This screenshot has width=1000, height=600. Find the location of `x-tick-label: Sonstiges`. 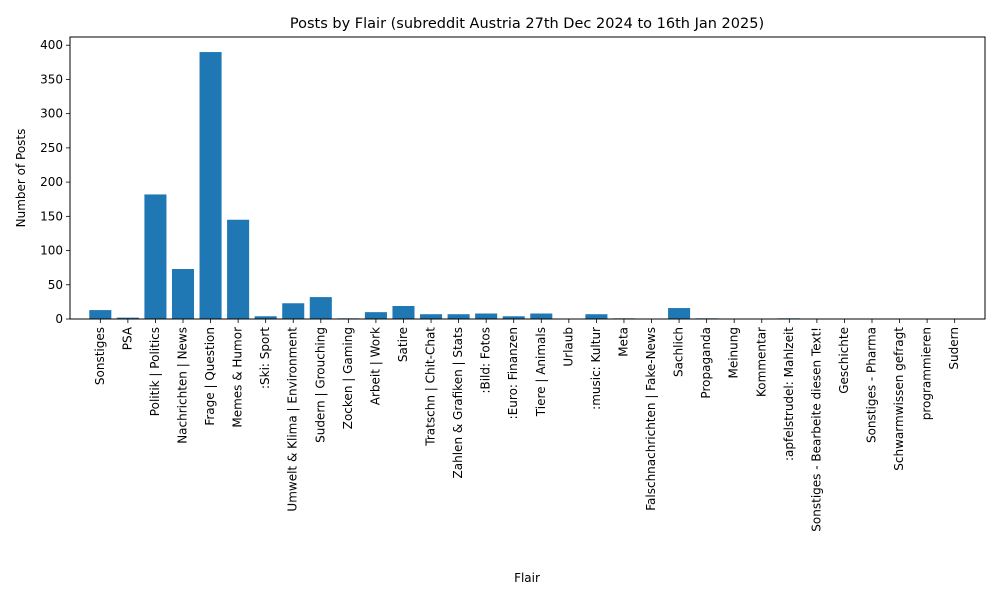

x-tick-label: Sonstiges is located at coordinates (100, 356).